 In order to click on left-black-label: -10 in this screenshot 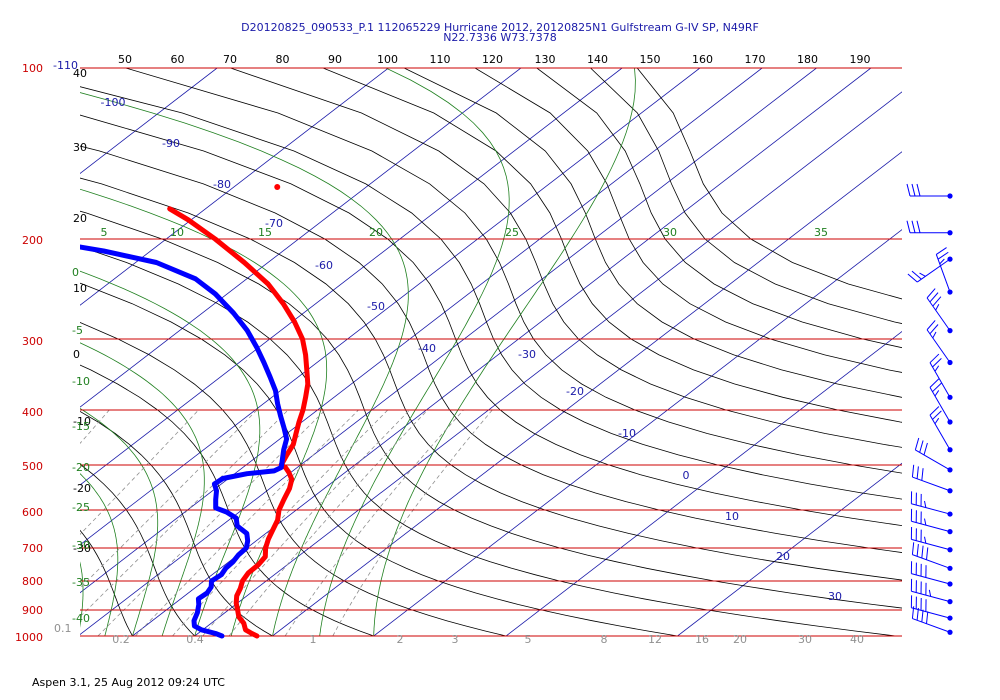, I will do `click(82, 421)`.